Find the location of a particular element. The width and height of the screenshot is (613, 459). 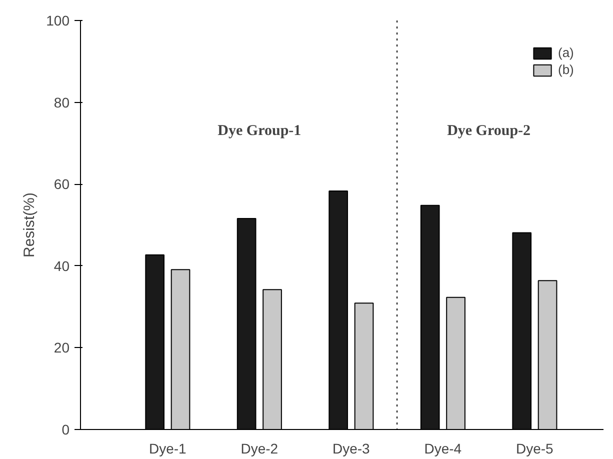

y-tick-label: 100 is located at coordinates (58, 20).